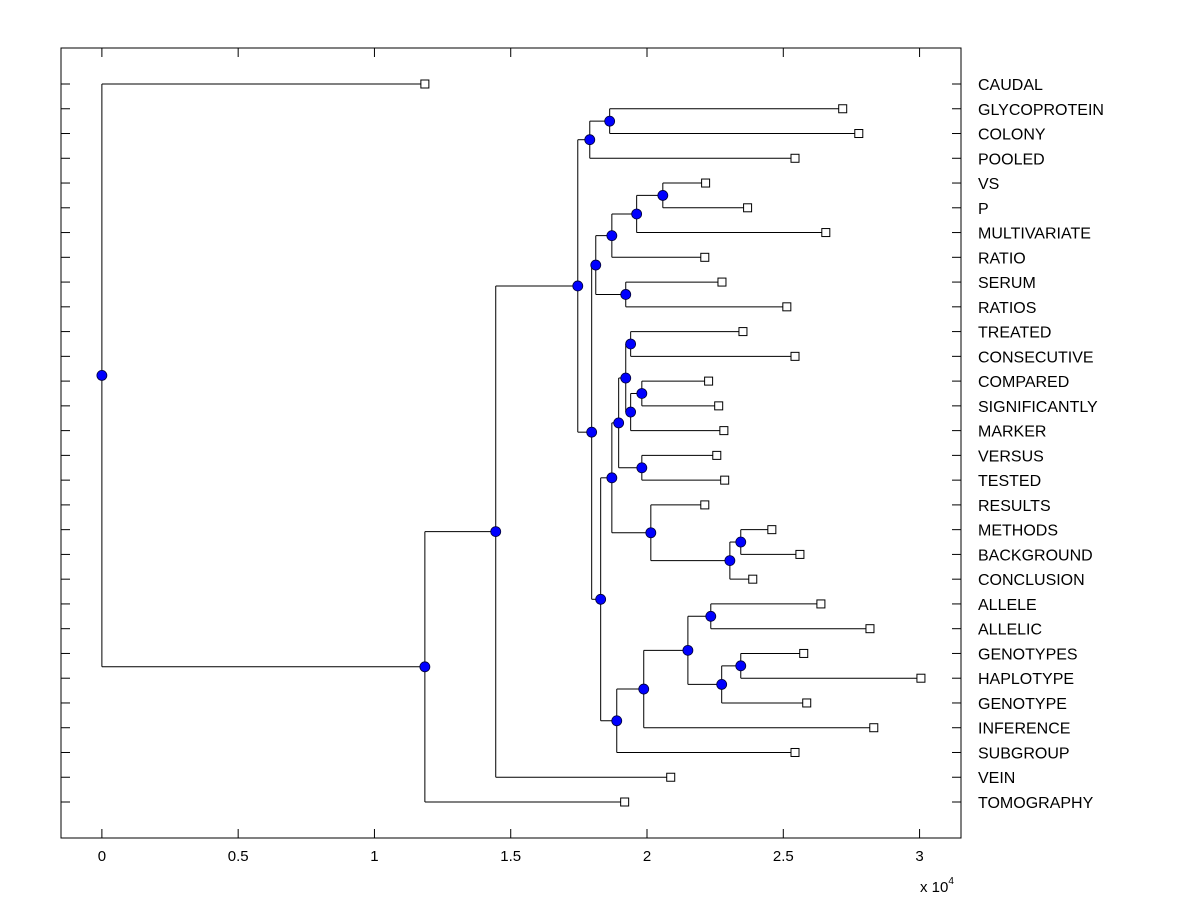 The height and width of the screenshot is (900, 1200). What do you see at coordinates (1014, 333) in the screenshot?
I see `leaf-label: TREATED` at bounding box center [1014, 333].